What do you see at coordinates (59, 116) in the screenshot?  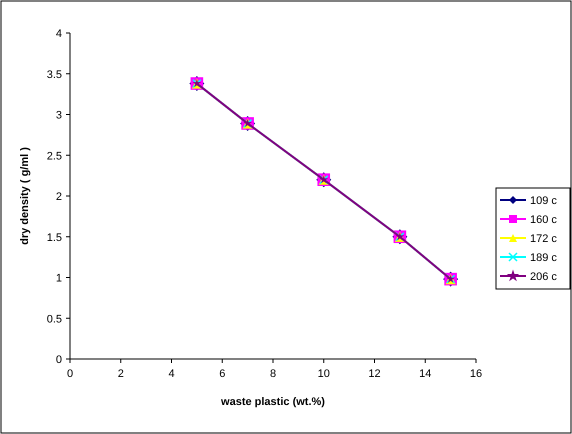 I see `y-tick-label: 3` at bounding box center [59, 116].